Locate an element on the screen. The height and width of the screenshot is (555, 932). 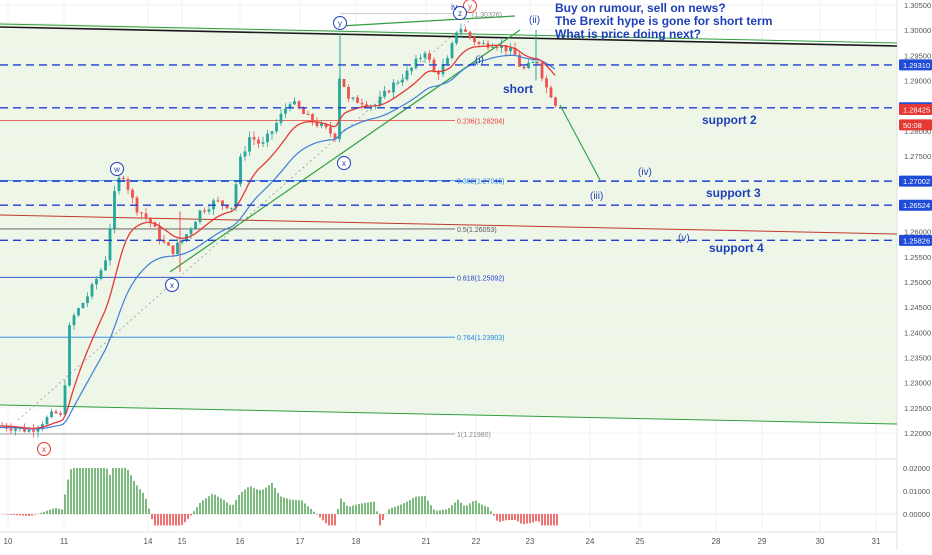
wave-x-2: x is located at coordinates (344, 163).